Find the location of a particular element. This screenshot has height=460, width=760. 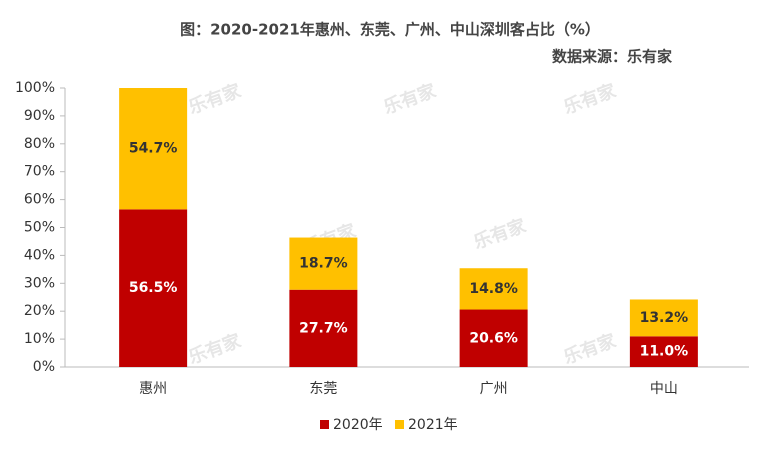

value-label: 13.2% is located at coordinates (664, 318).